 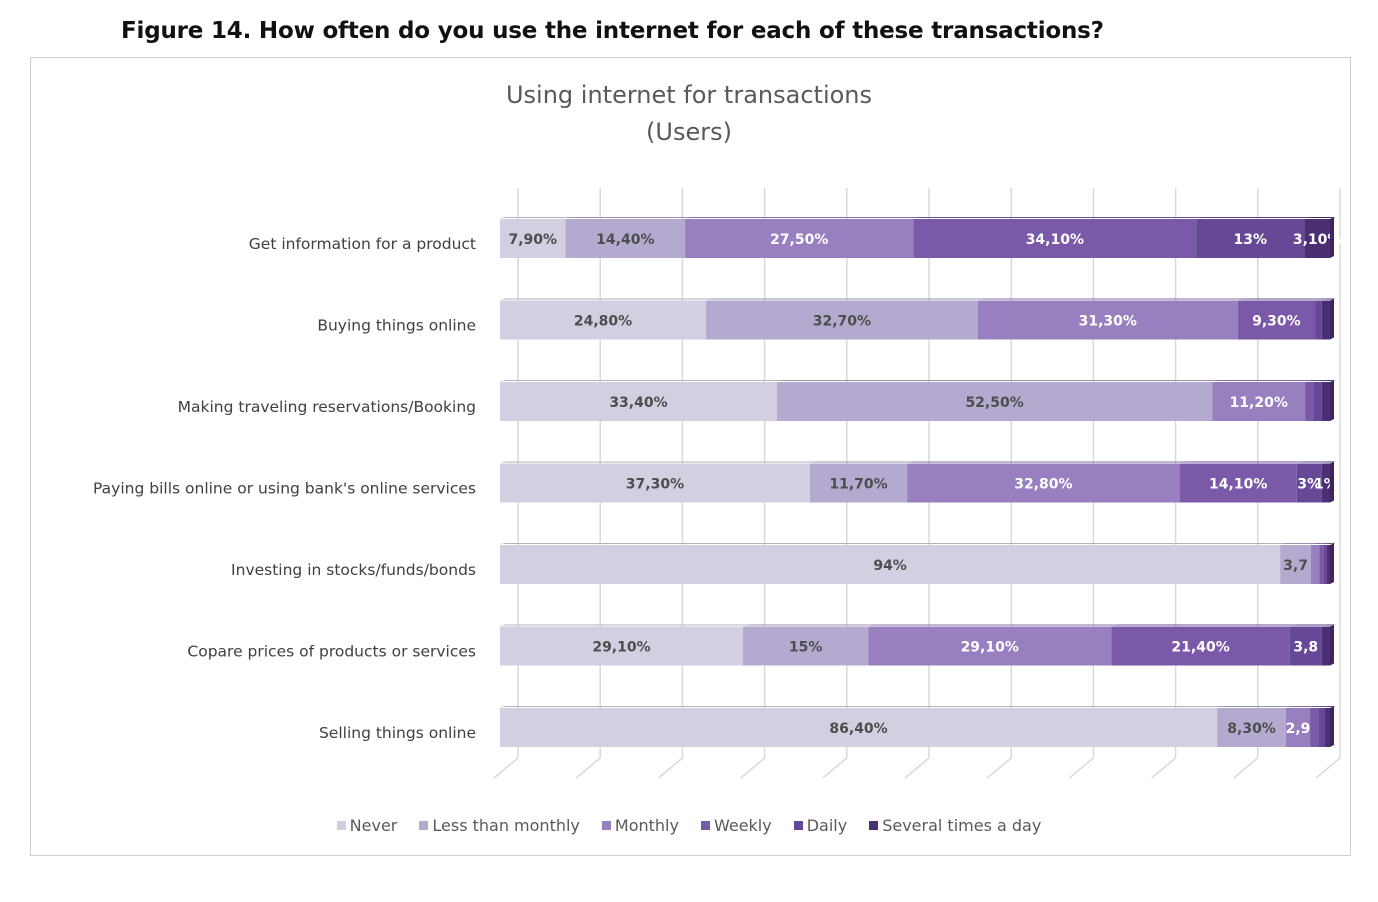 I want to click on category-label: Investing in stocks/funds/bonds, so click(x=353, y=570).